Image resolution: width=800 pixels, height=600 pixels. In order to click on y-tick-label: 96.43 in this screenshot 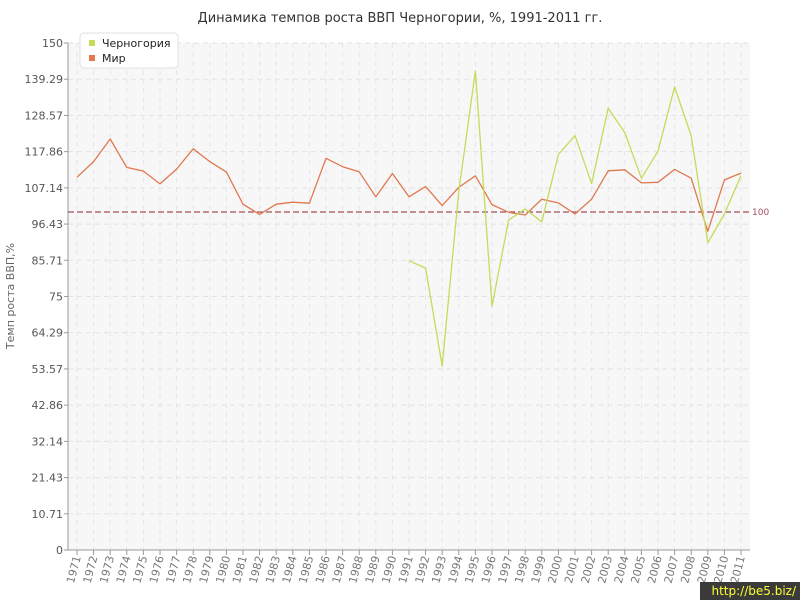, I will do `click(48, 224)`.